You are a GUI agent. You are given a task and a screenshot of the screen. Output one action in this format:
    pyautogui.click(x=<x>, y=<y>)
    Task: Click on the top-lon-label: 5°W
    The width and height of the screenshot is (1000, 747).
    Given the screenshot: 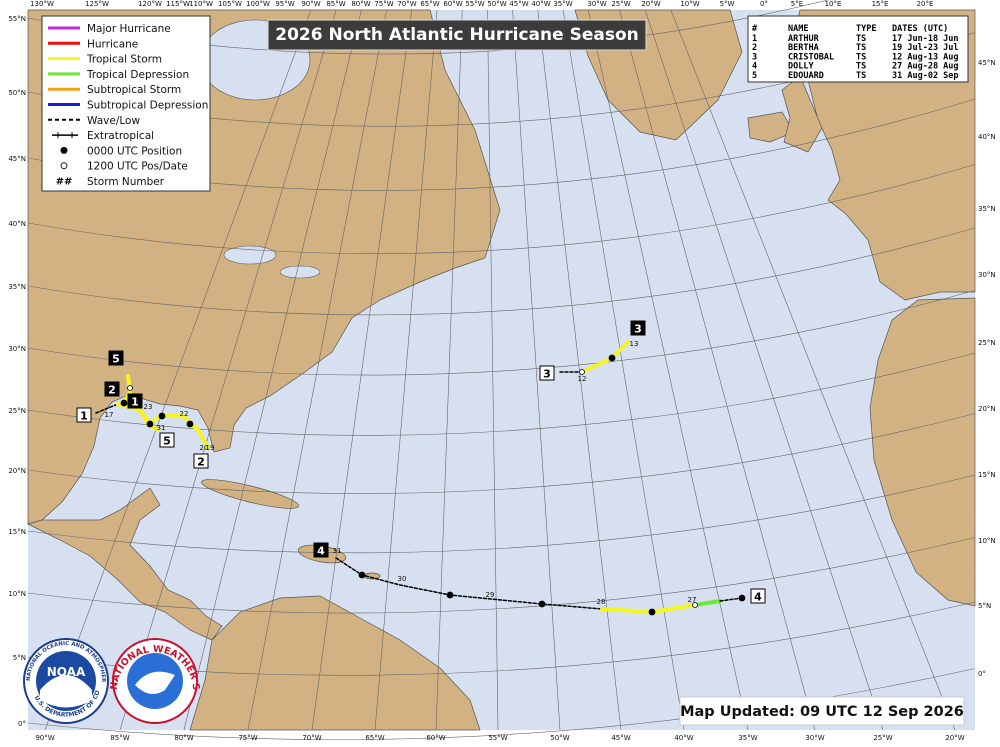 What is the action you would take?
    pyautogui.click(x=727, y=4)
    